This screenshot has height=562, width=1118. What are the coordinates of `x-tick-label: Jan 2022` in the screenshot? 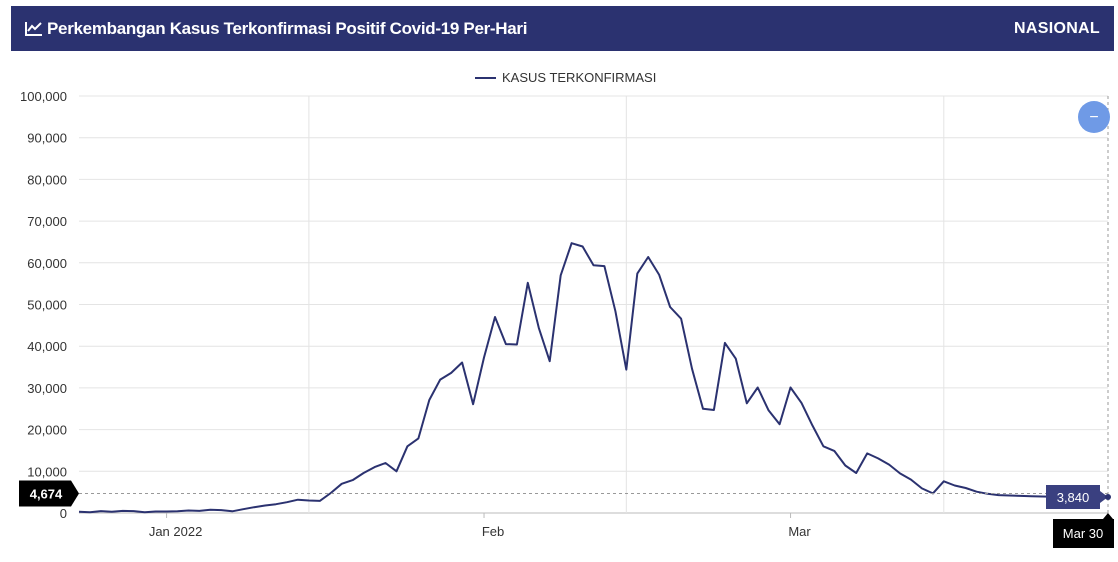 It's located at (176, 531).